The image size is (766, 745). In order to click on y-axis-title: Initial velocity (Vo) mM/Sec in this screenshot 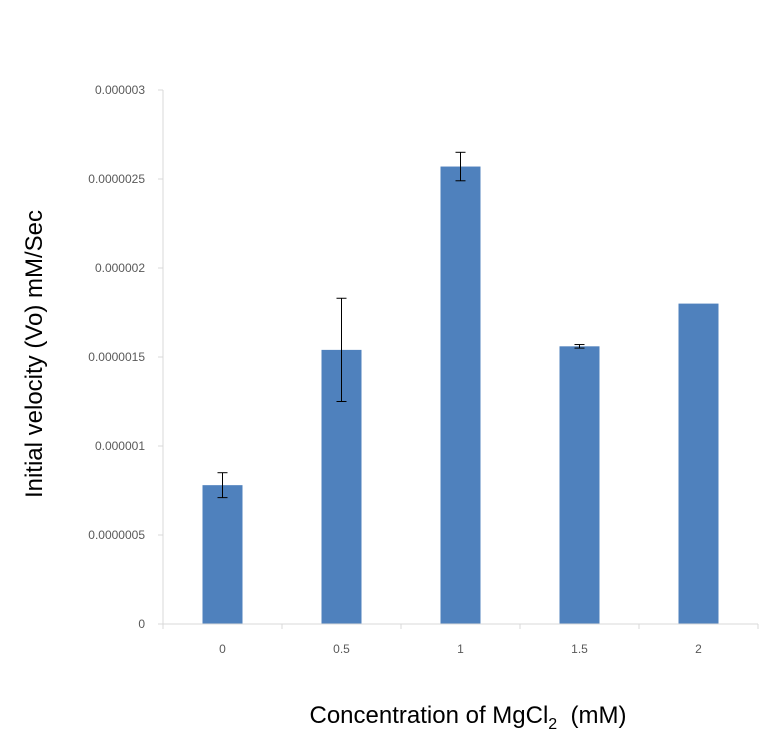, I will do `click(34, 354)`.